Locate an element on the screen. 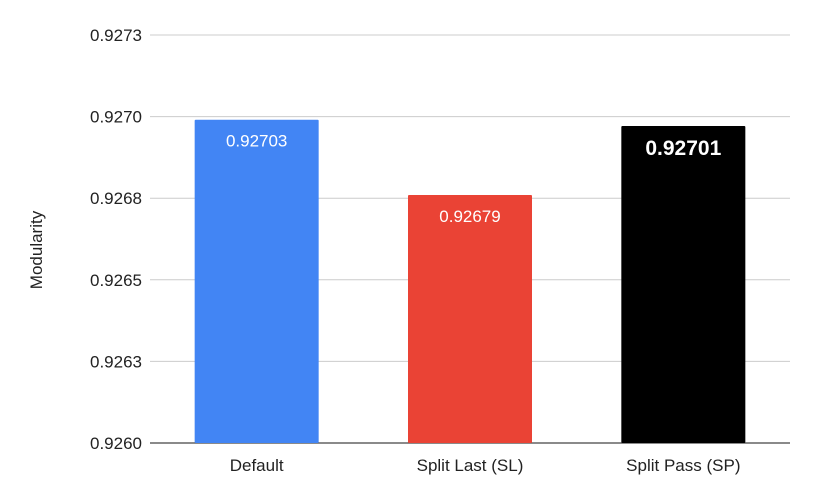  x-category-label: Default is located at coordinates (257, 465).